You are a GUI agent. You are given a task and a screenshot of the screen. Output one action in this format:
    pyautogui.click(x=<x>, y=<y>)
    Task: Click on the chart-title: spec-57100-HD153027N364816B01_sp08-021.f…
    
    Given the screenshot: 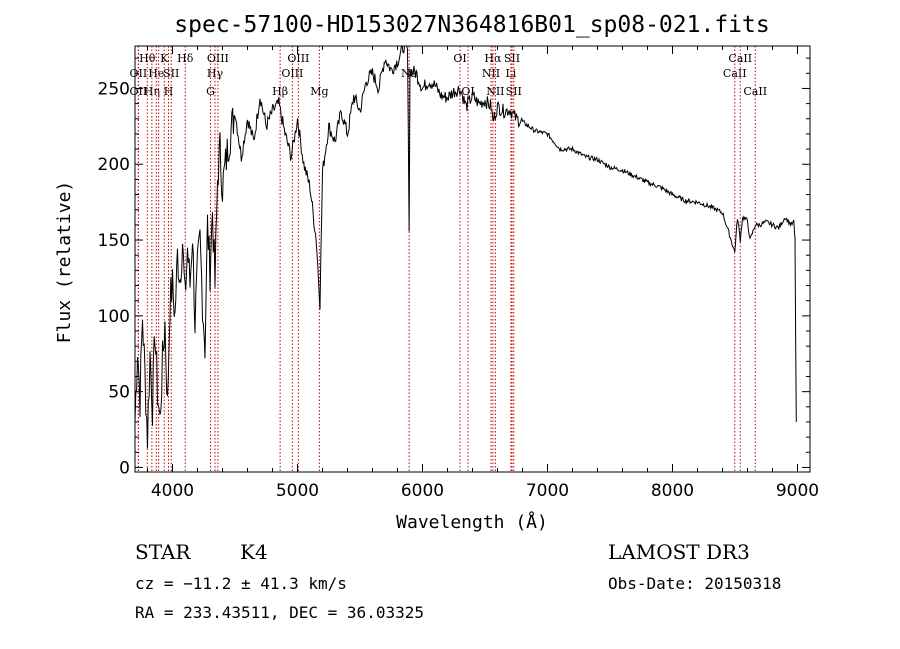 What is the action you would take?
    pyautogui.click(x=471, y=25)
    